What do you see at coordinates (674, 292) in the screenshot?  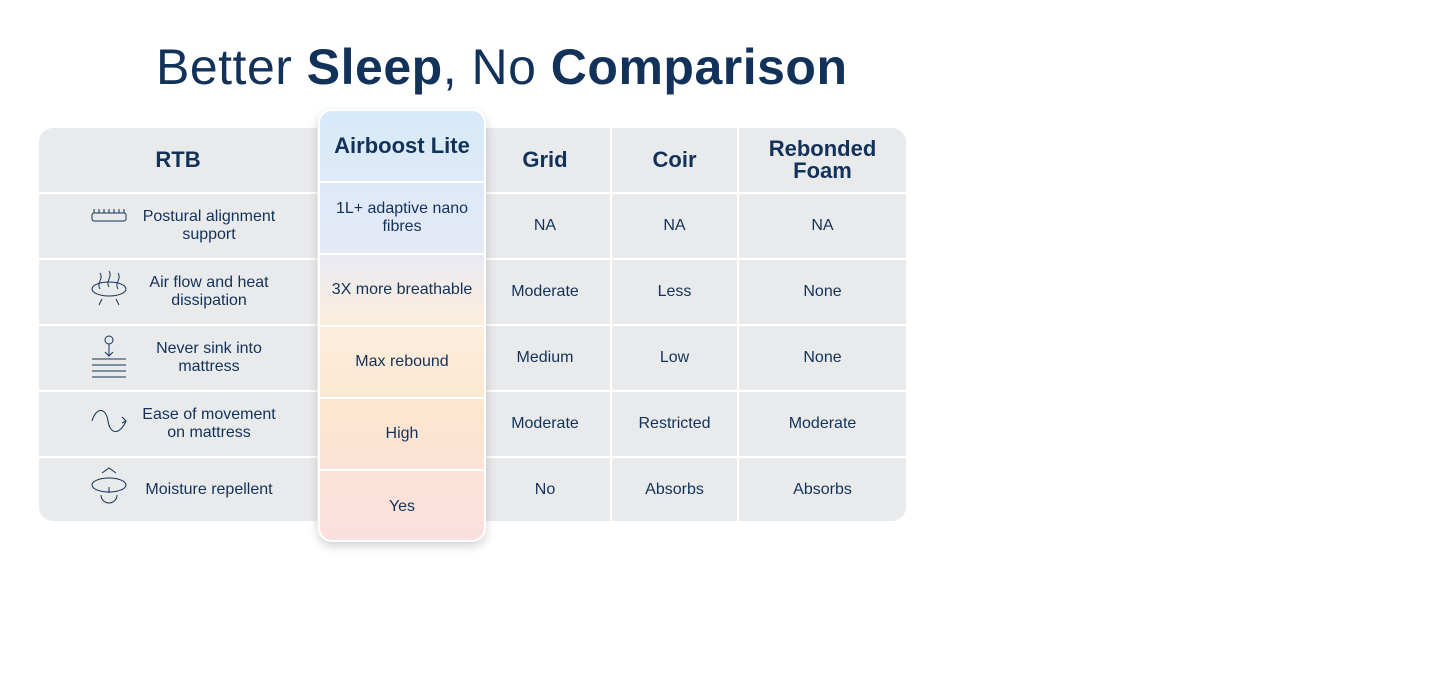 I see `cell: Less` at bounding box center [674, 292].